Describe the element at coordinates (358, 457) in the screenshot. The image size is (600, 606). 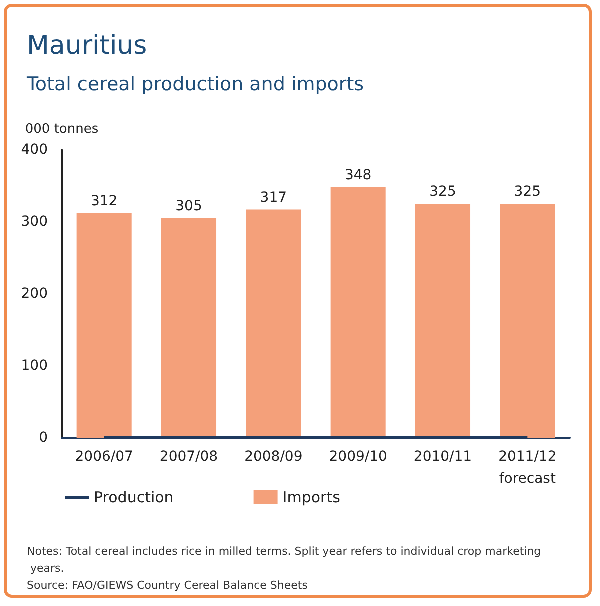
I see `x-tick-label: 2009/10` at that location.